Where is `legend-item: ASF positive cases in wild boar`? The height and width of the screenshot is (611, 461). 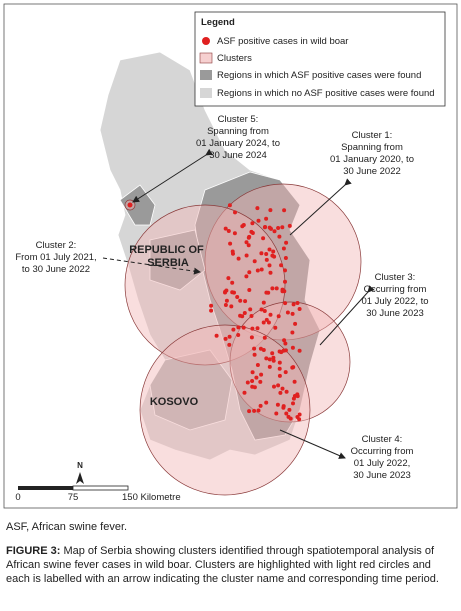
legend-item: ASF positive cases in wild boar is located at coordinates (282, 41).